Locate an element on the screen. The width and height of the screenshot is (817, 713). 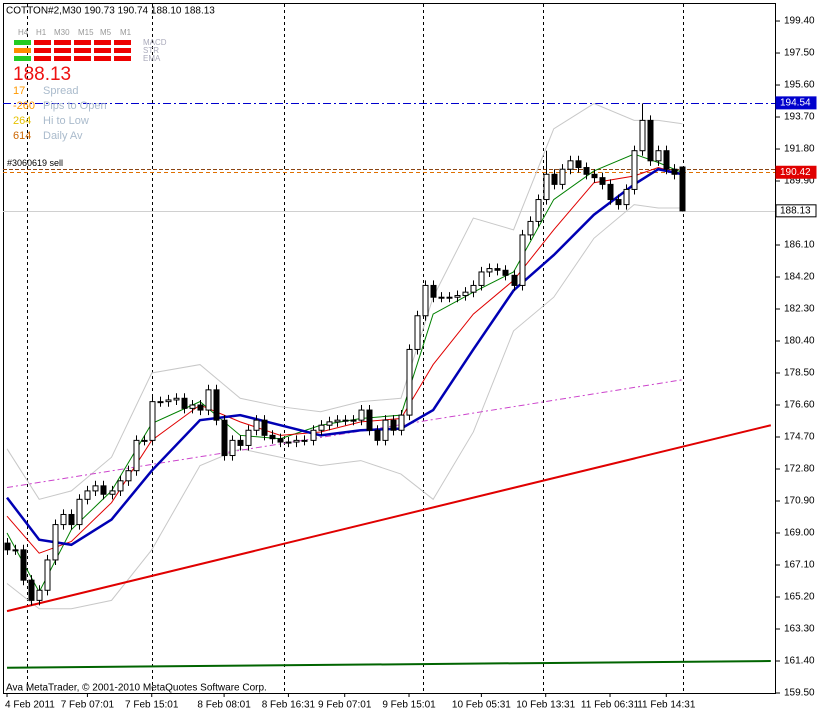
y-tick-label: 180.40 is located at coordinates (799, 341).